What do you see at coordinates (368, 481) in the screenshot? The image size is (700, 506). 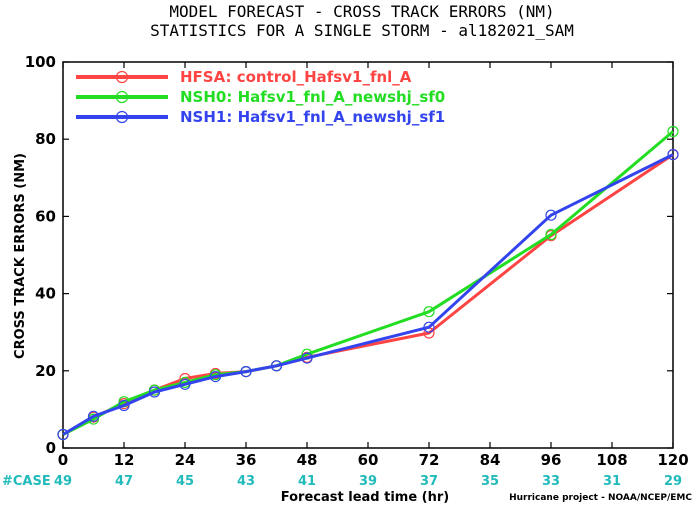 I see `case-count: 39` at bounding box center [368, 481].